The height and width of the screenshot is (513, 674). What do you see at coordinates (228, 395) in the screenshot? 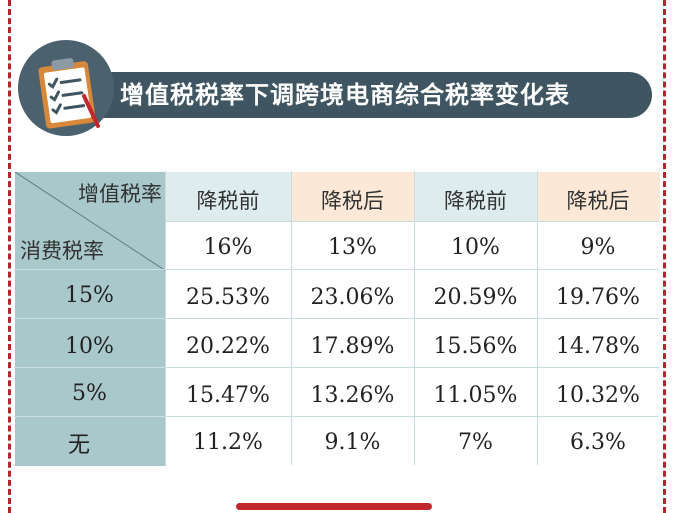
I see `table-cell: 15.47%` at bounding box center [228, 395].